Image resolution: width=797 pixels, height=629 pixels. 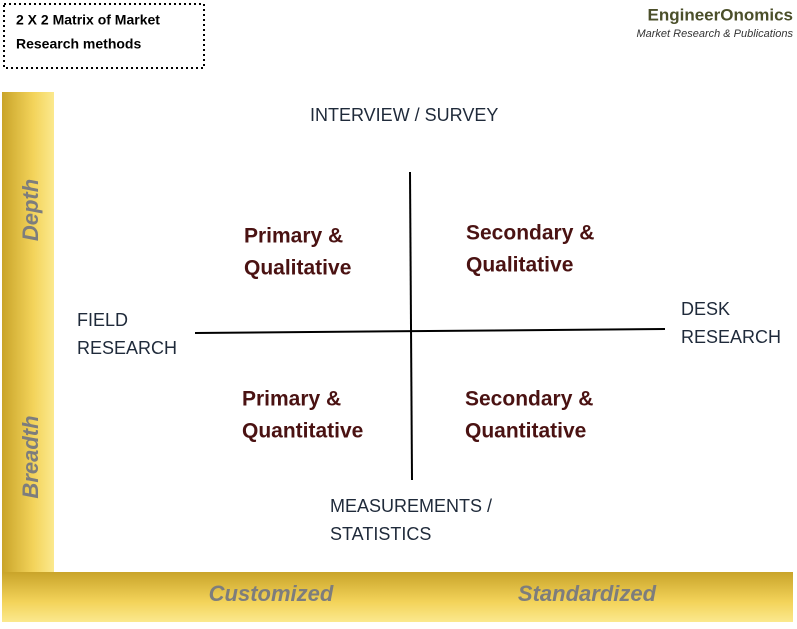 What do you see at coordinates (30, 210) in the screenshot?
I see `side-label: Depth` at bounding box center [30, 210].